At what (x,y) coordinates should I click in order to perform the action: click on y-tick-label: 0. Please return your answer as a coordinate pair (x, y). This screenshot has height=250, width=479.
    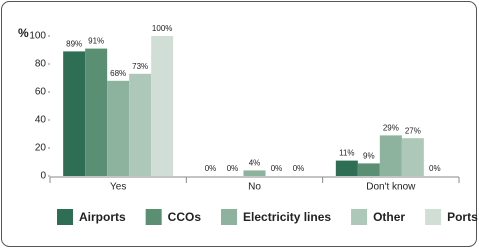
    Looking at the image, I should click on (43, 176).